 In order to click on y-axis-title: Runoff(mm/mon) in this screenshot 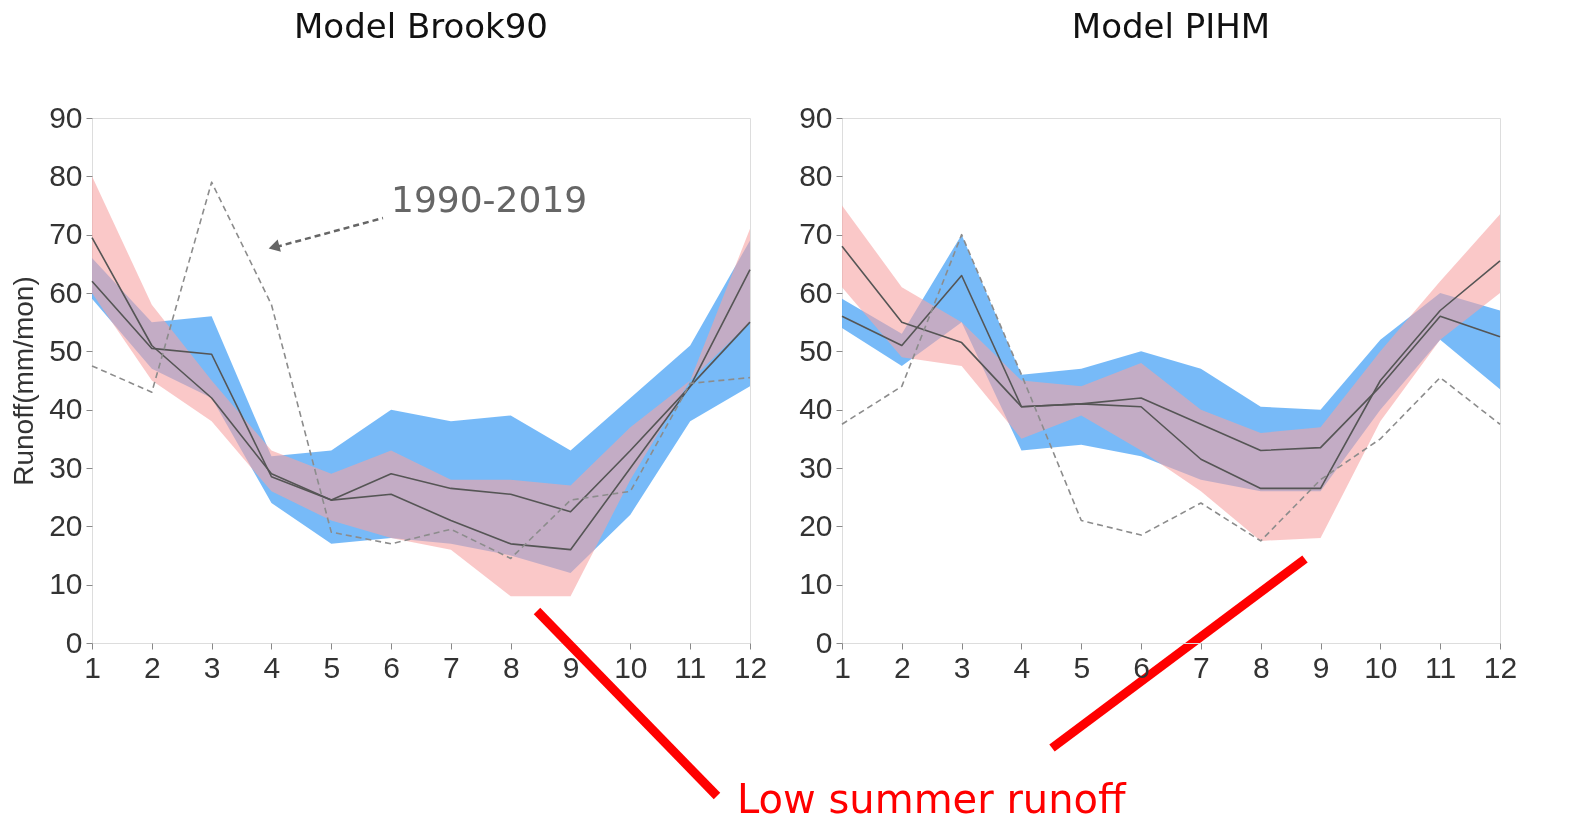, I will do `click(24, 381)`.